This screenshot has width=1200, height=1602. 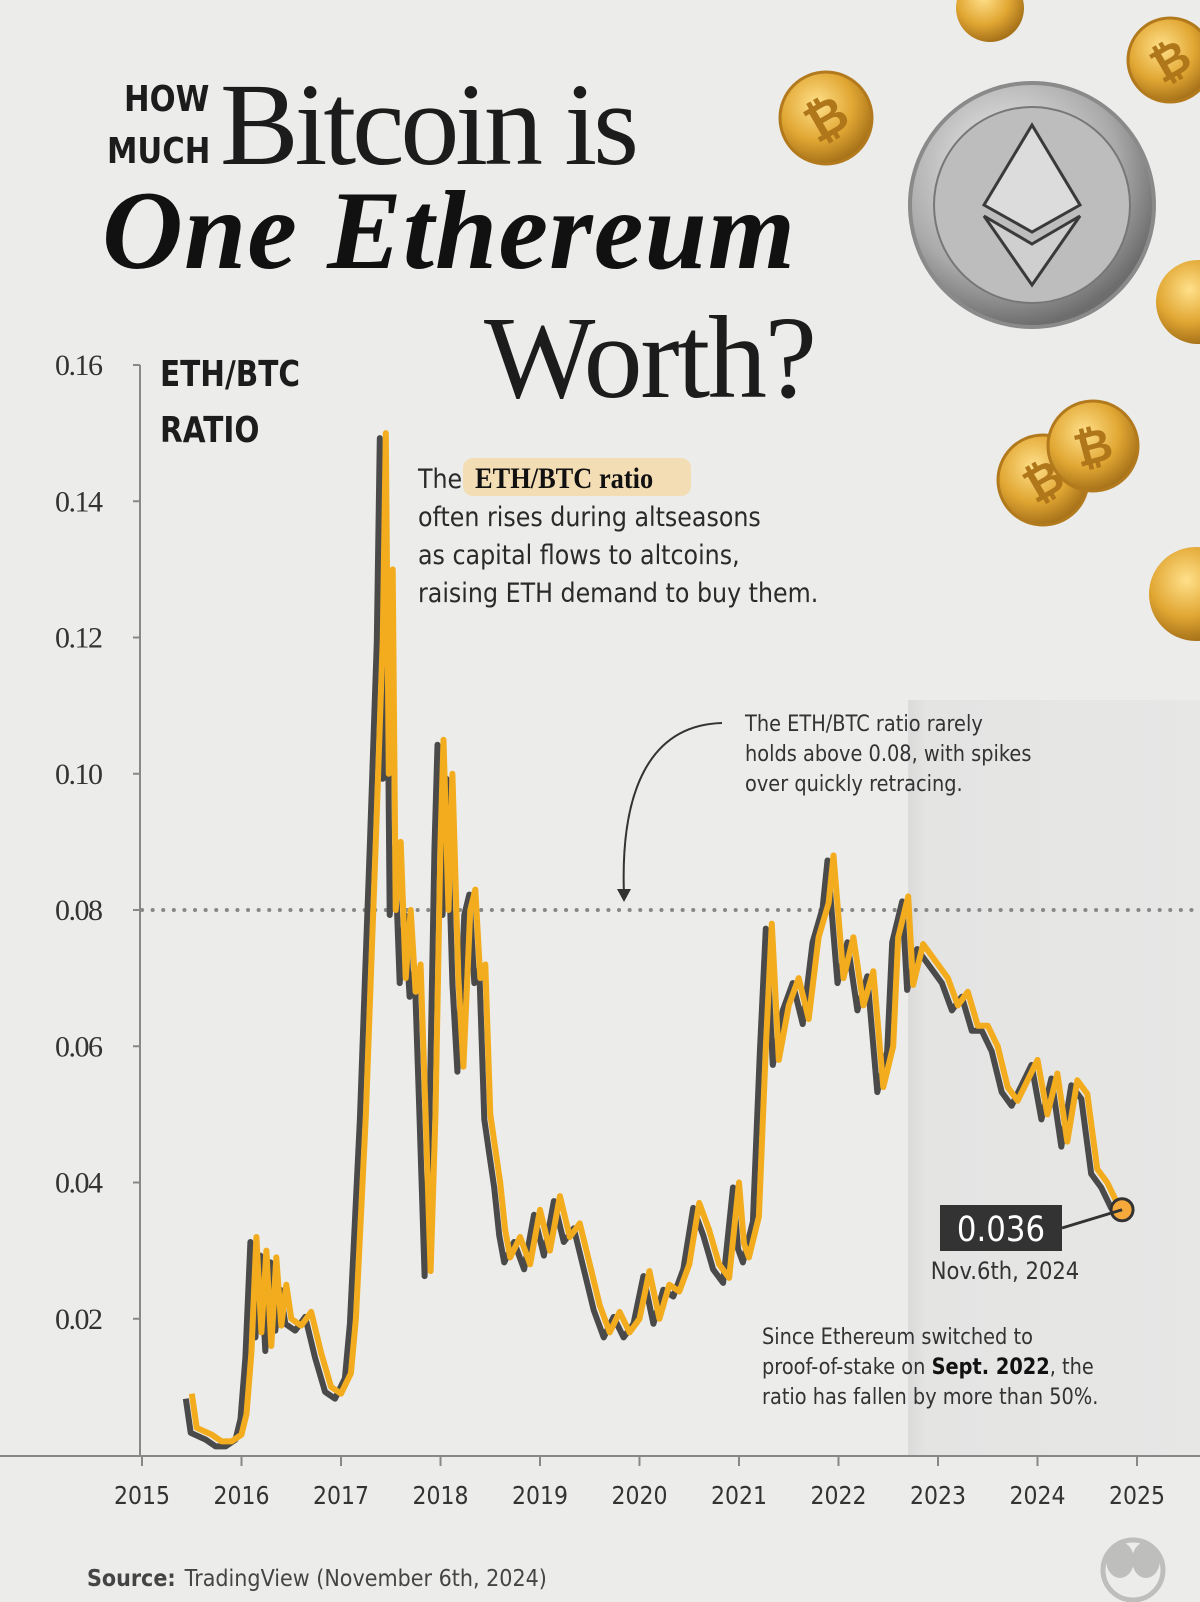 I want to click on highlight-marker, so click(x=577, y=477).